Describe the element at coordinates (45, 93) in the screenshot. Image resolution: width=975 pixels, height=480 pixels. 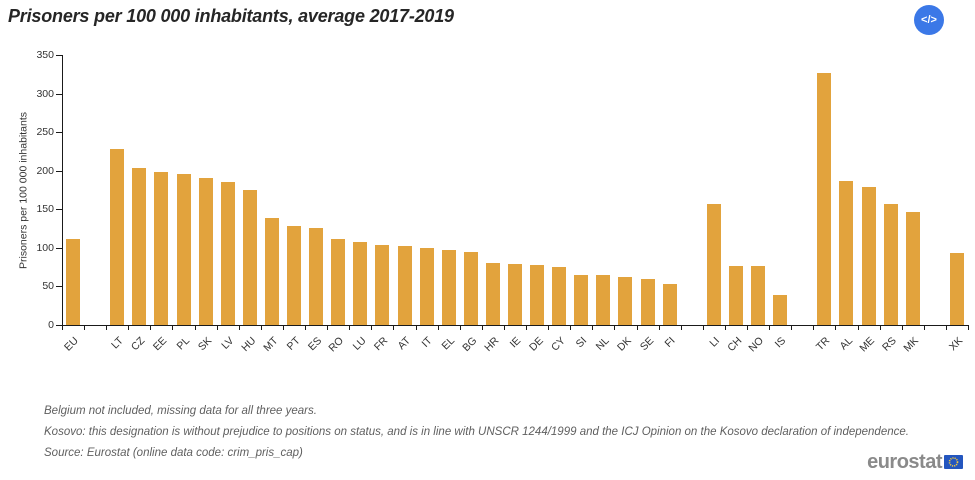
I see `y-axis-tick-label: 300` at that location.